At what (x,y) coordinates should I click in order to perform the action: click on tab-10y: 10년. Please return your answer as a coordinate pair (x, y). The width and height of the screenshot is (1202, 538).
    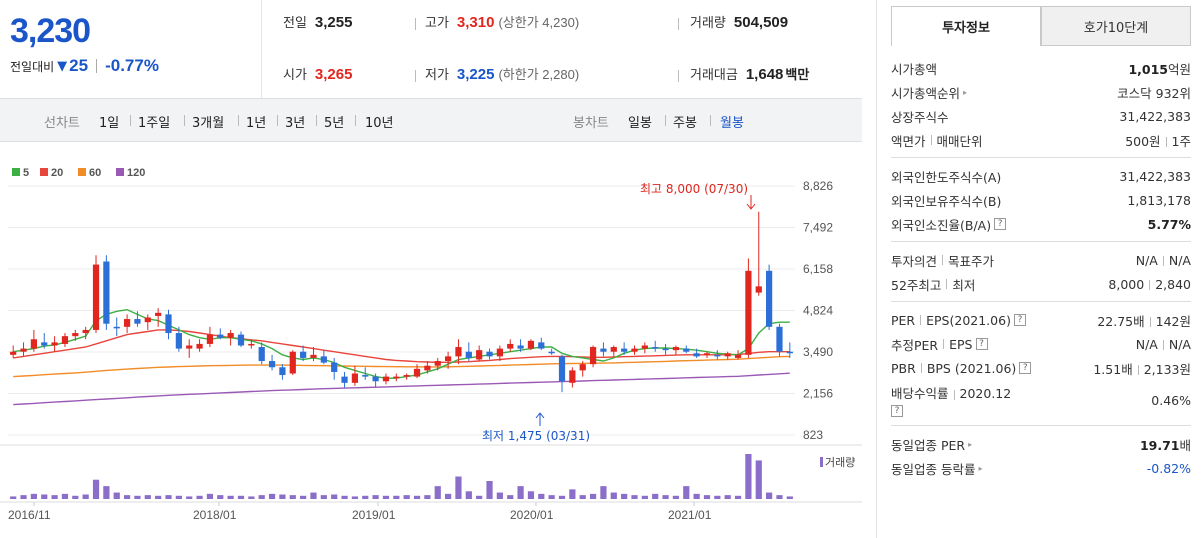
    Looking at the image, I should click on (379, 123).